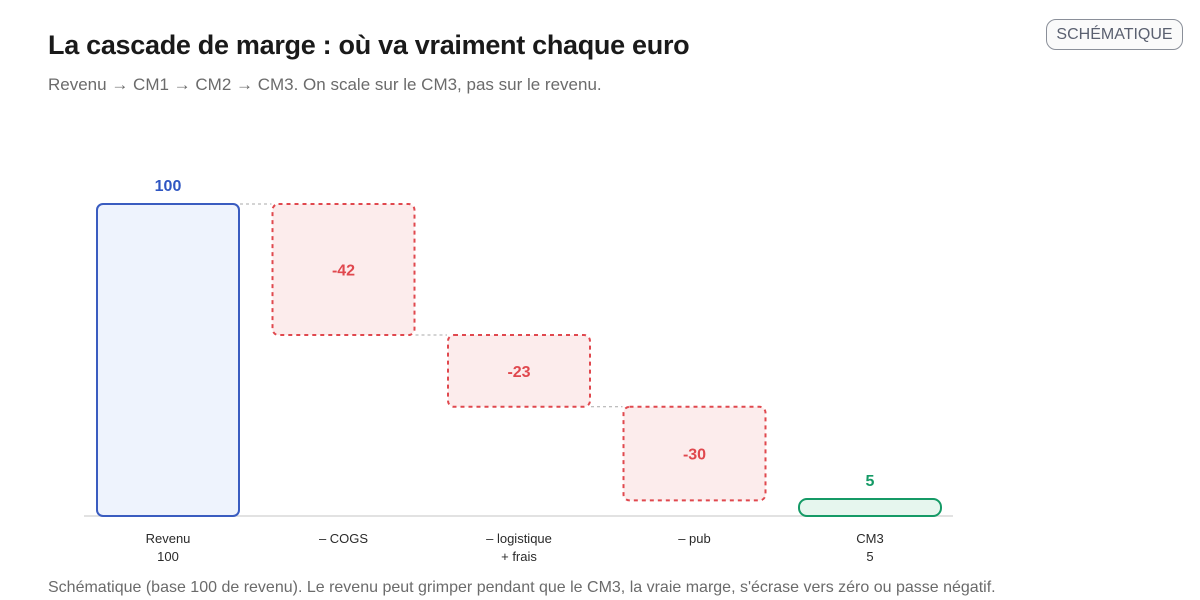 Image resolution: width=1200 pixels, height=600 pixels. Describe the element at coordinates (694, 538) in the screenshot. I see `category-label-4-line-1: – pub` at that location.